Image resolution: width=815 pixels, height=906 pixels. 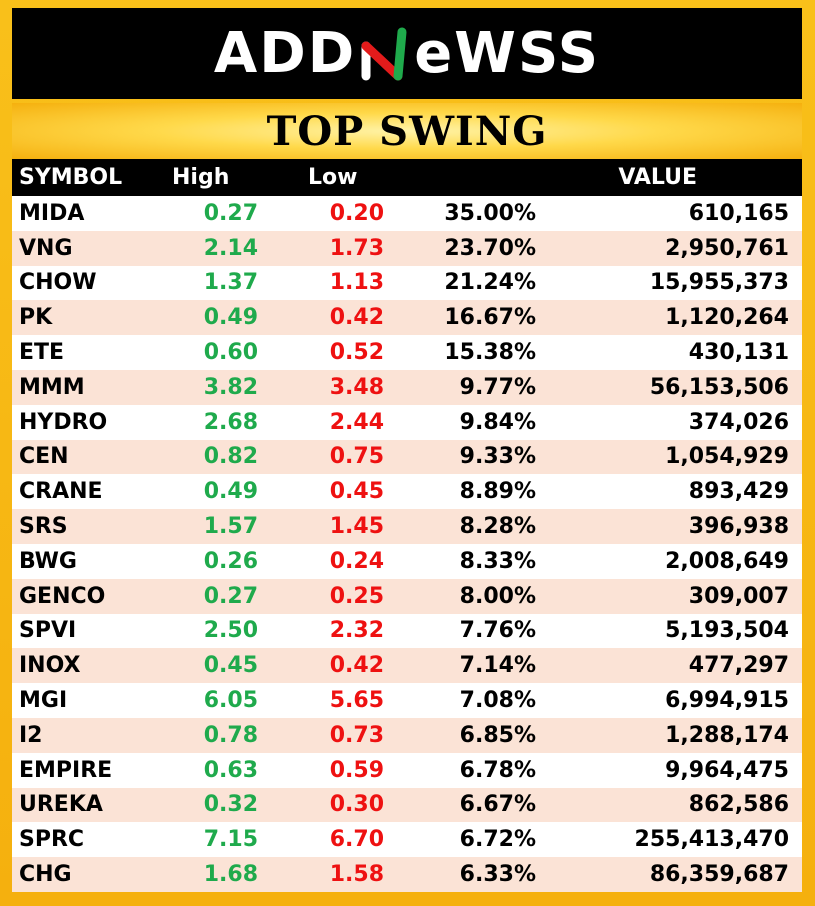 I want to click on cell-high: 1.37, so click(x=230, y=283).